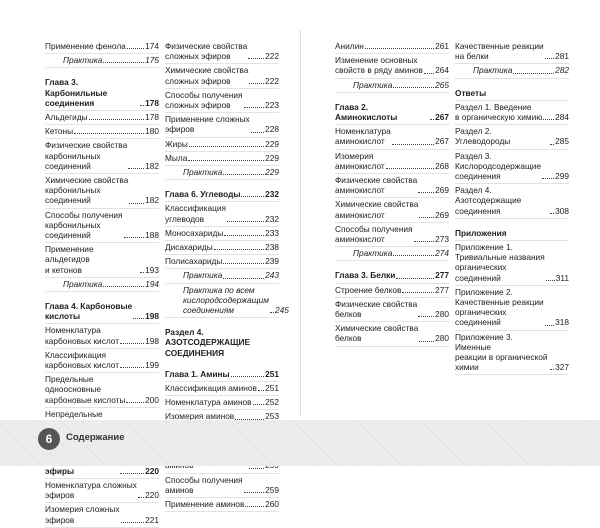 Image resolution: width=600 pixels, height=528 pixels. Describe the element at coordinates (200, 416) in the screenshot. I see `entry-title: Изомерия аминов` at that location.